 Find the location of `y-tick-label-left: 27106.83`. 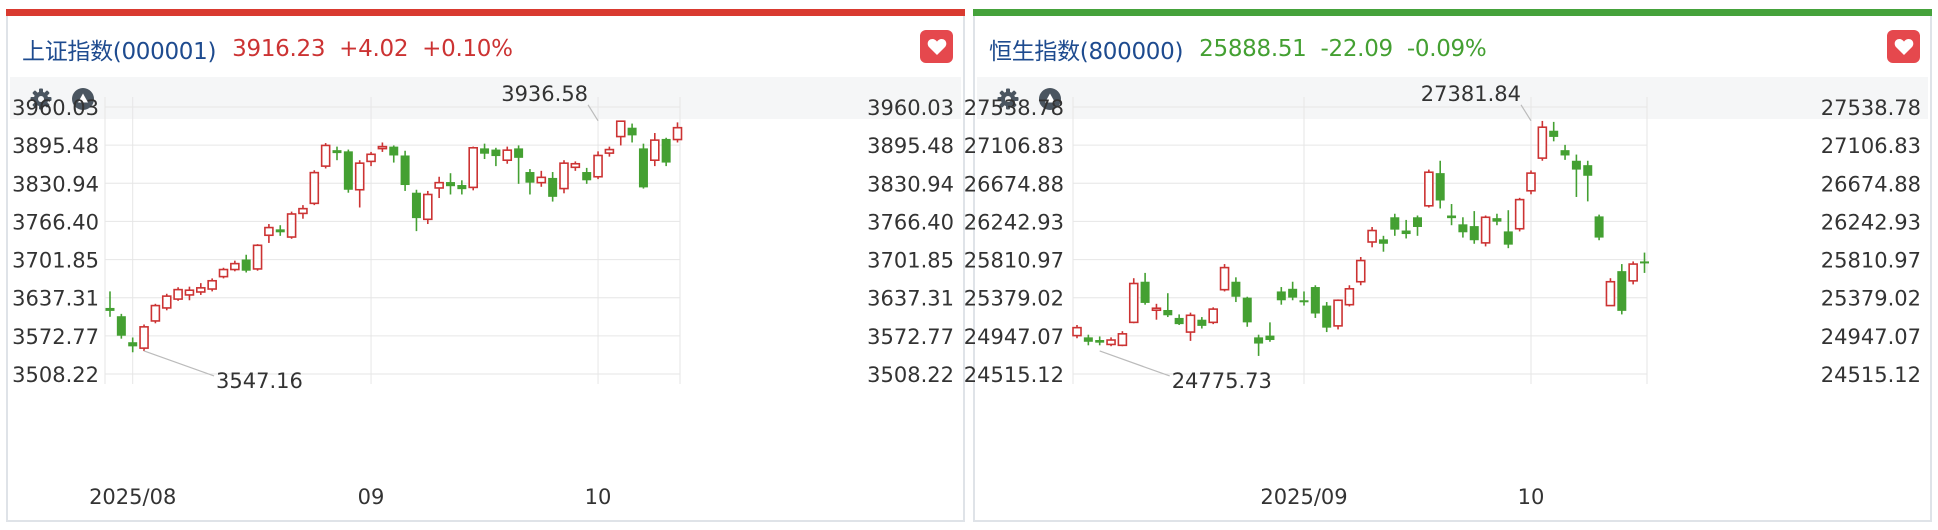

y-tick-label-left: 27106.83 is located at coordinates (1014, 146).